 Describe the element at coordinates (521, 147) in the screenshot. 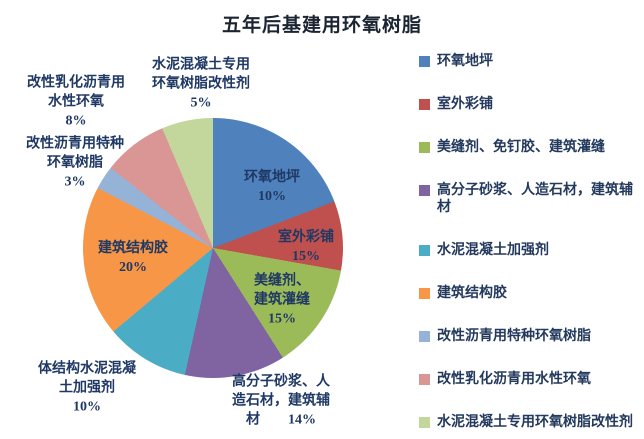

I see `legend-label: 美缝剂、免钉胶、建筑灌缝` at that location.